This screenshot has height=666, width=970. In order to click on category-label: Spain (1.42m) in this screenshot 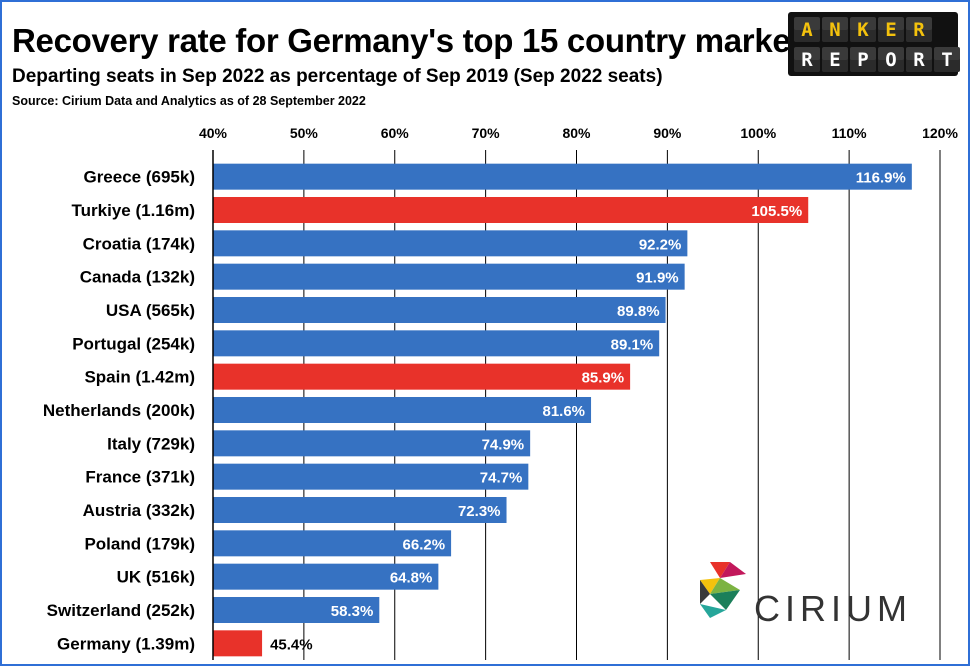, I will do `click(139, 377)`.